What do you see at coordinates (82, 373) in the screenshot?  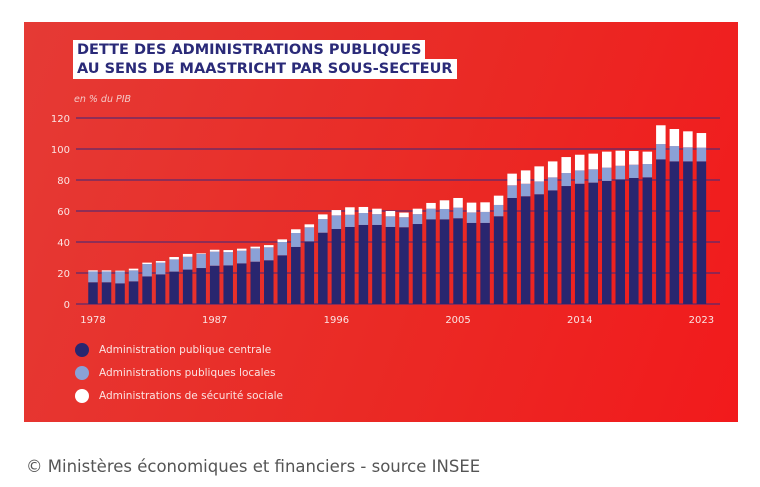 I see `legend-swatch-local` at bounding box center [82, 373].